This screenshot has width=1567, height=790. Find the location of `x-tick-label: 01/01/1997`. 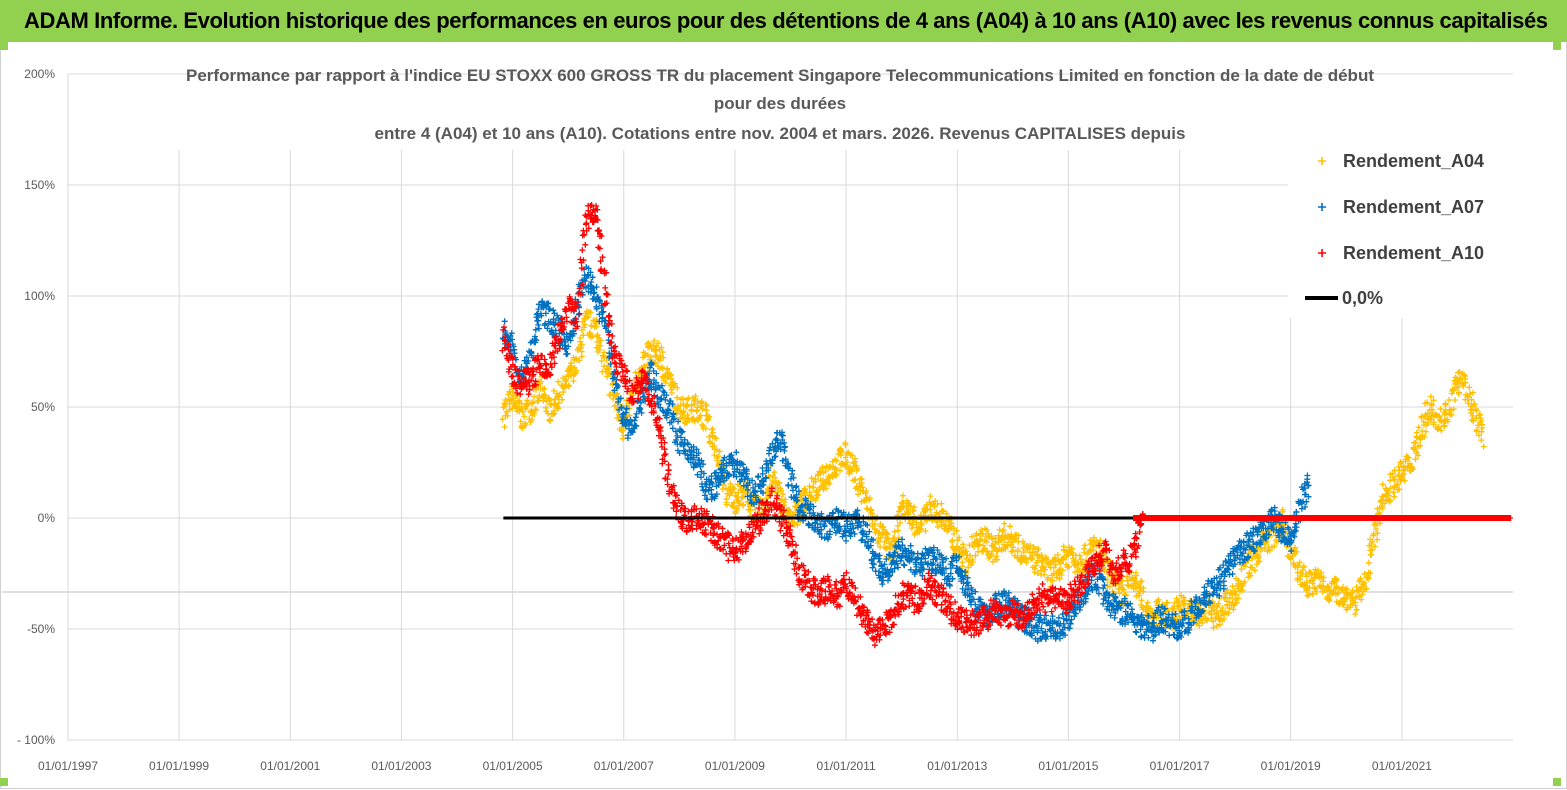

x-tick-label: 01/01/1997 is located at coordinates (68, 766).